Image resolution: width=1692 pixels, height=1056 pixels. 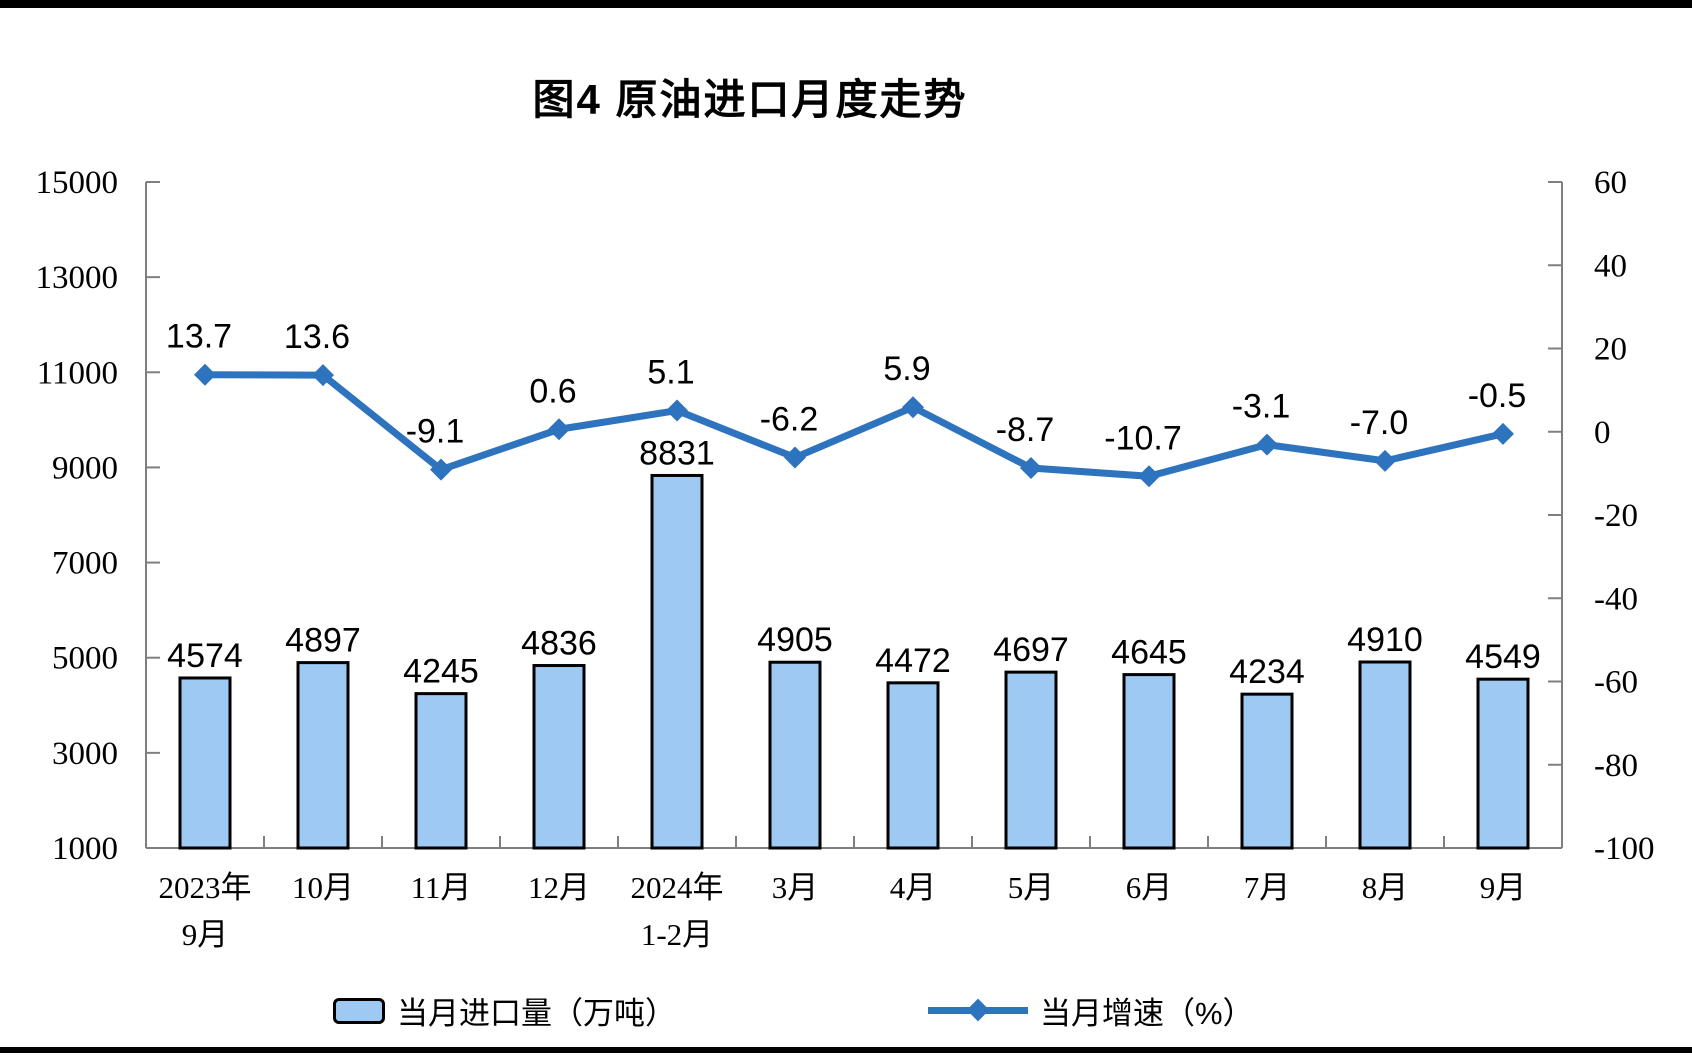 What do you see at coordinates (435, 432) in the screenshot?
I see `line-data-label: -9.1` at bounding box center [435, 432].